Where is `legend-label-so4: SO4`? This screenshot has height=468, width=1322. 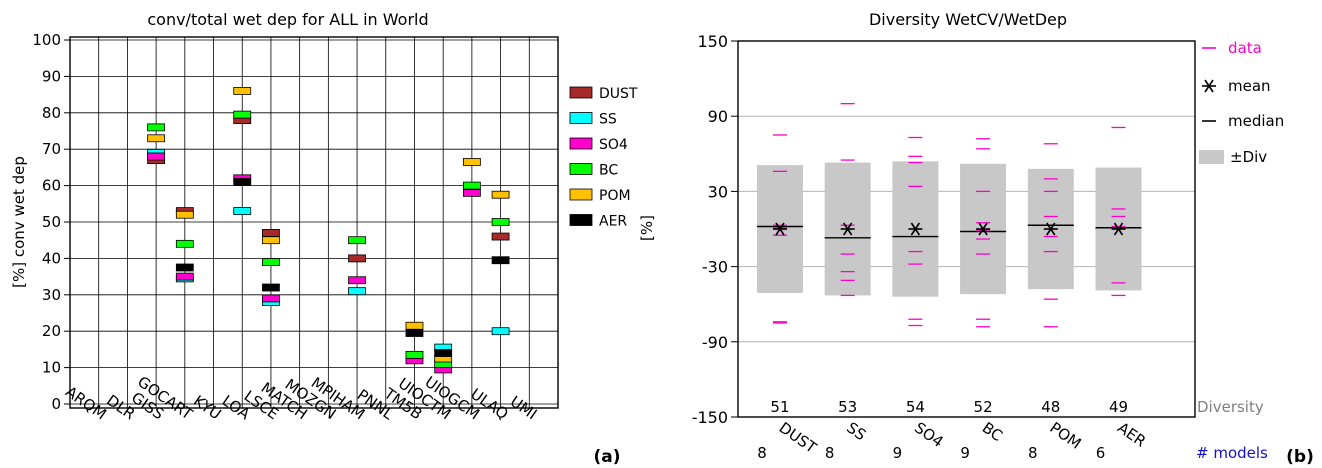 legend-label-so4: SO4 is located at coordinates (613, 145).